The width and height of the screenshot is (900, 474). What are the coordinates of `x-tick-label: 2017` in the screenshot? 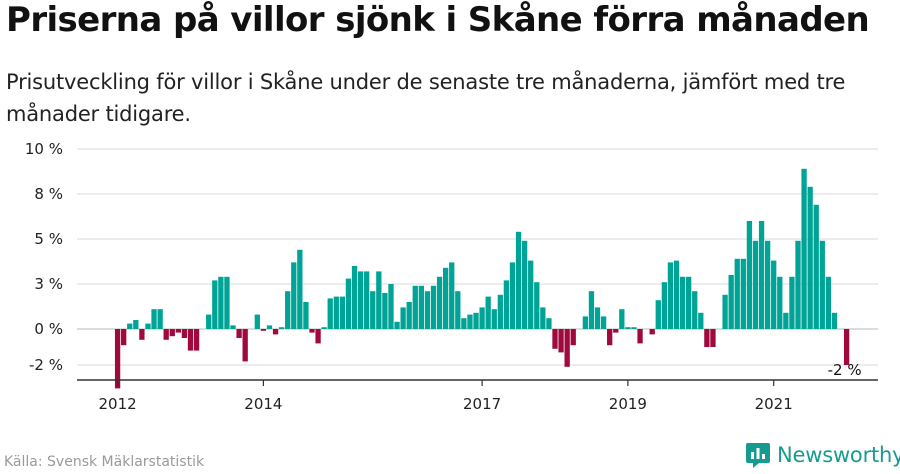 It's located at (482, 404).